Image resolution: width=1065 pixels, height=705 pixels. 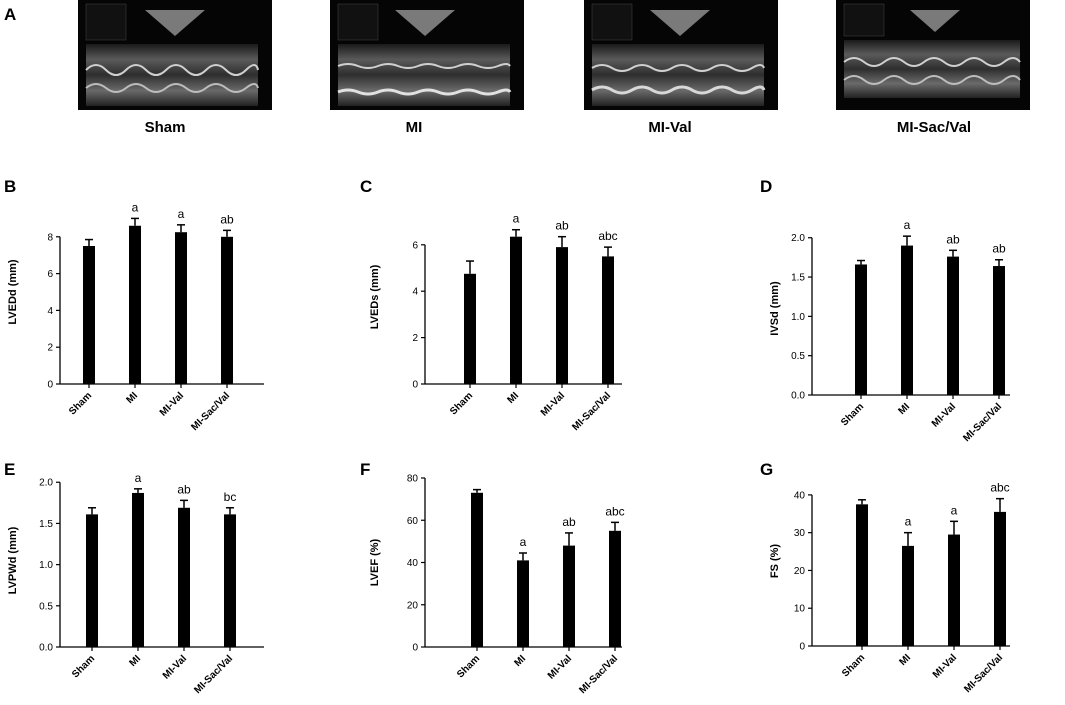 I want to click on panel-letter-a: A, so click(x=10, y=14).